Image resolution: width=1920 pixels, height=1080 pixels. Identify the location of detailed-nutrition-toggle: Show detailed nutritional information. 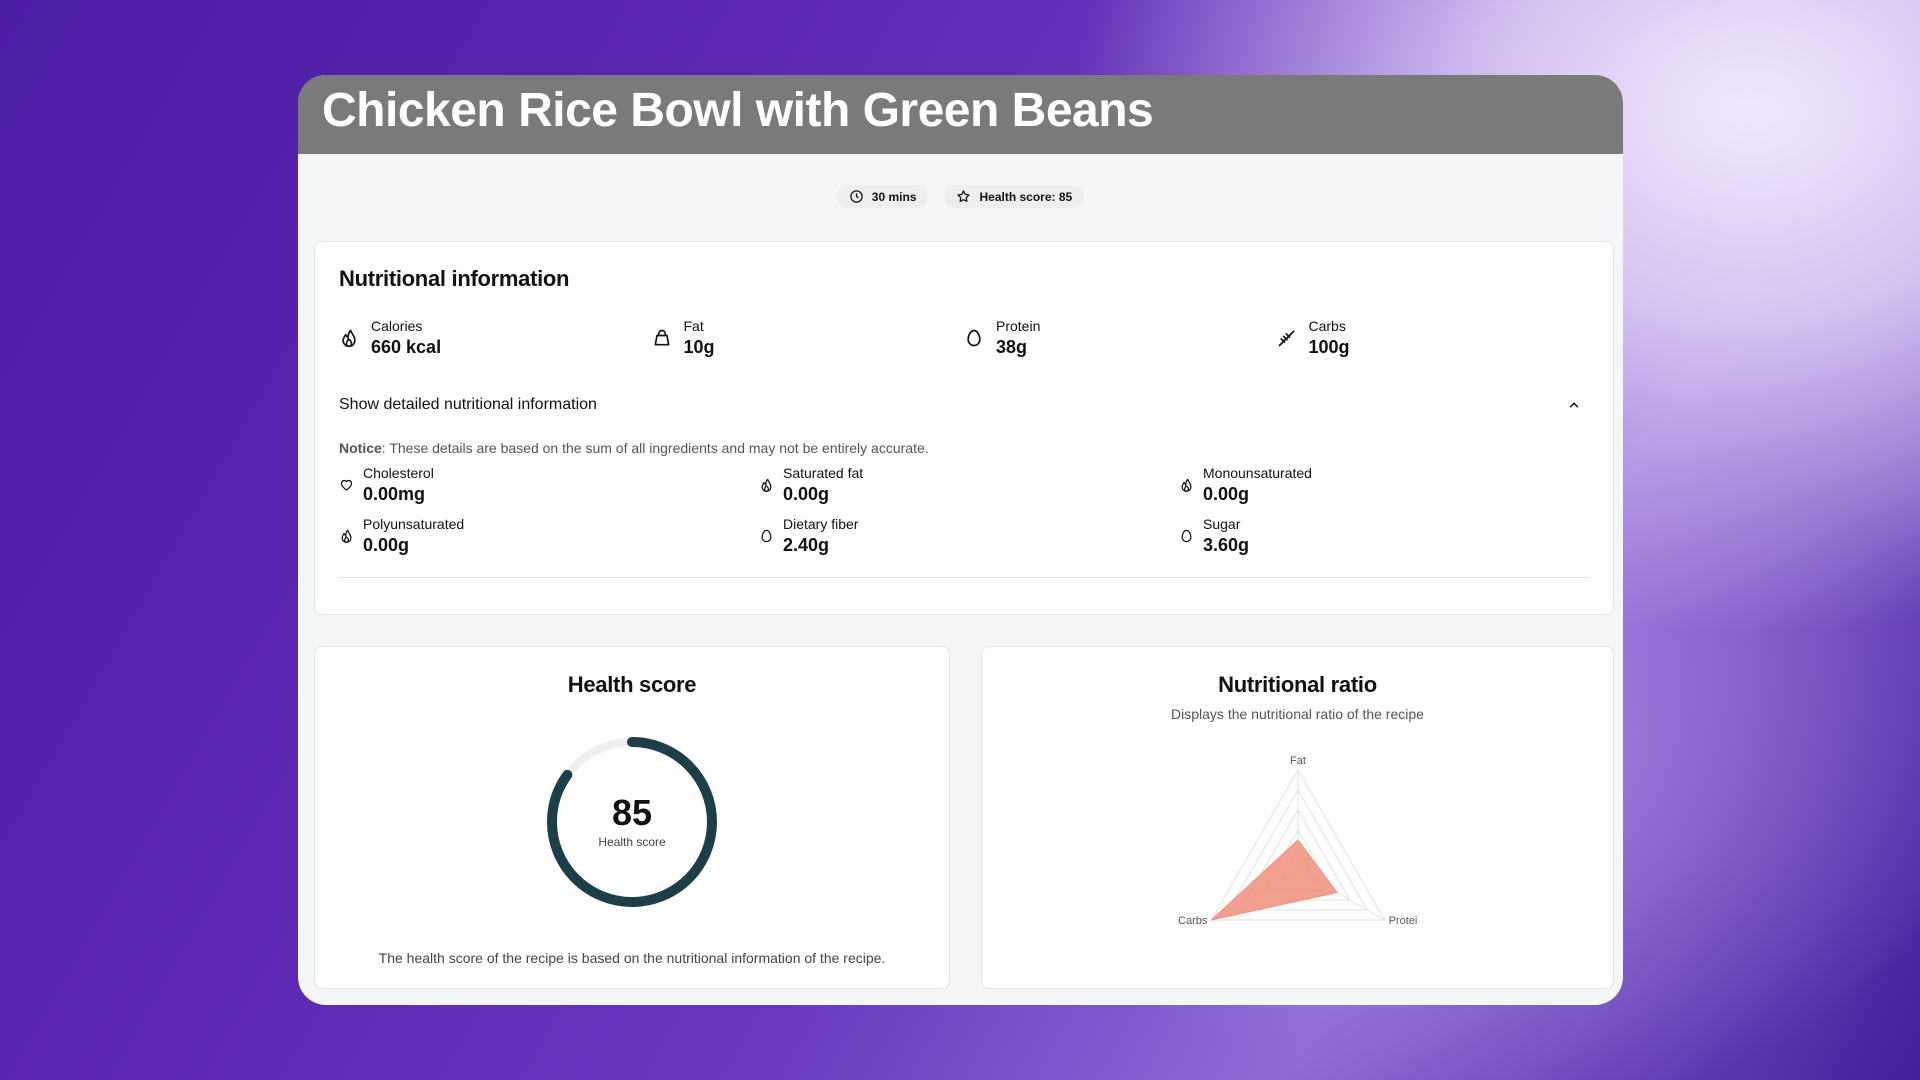
(964, 405).